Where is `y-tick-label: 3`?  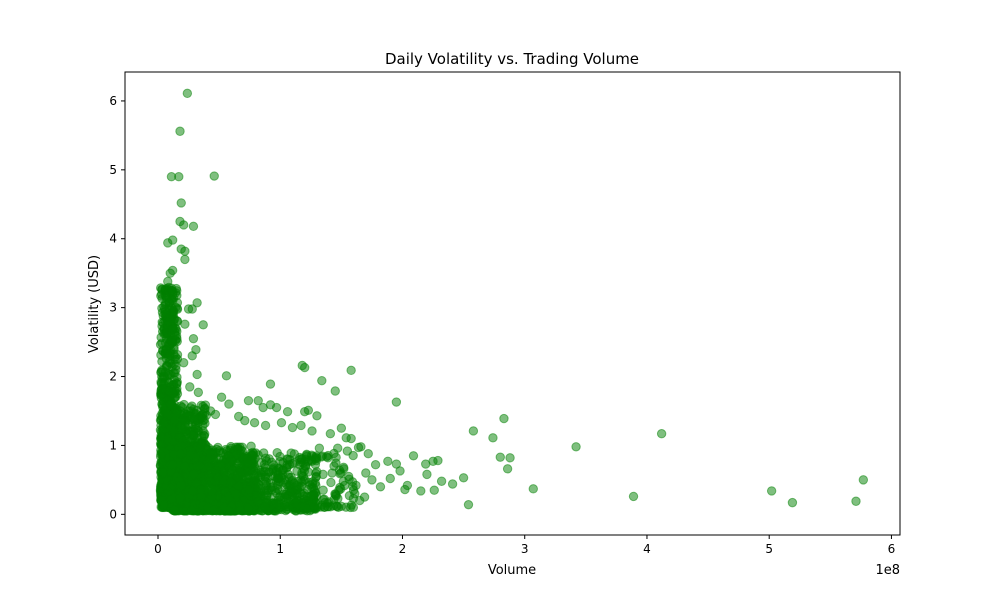
y-tick-label: 3 is located at coordinates (113, 308).